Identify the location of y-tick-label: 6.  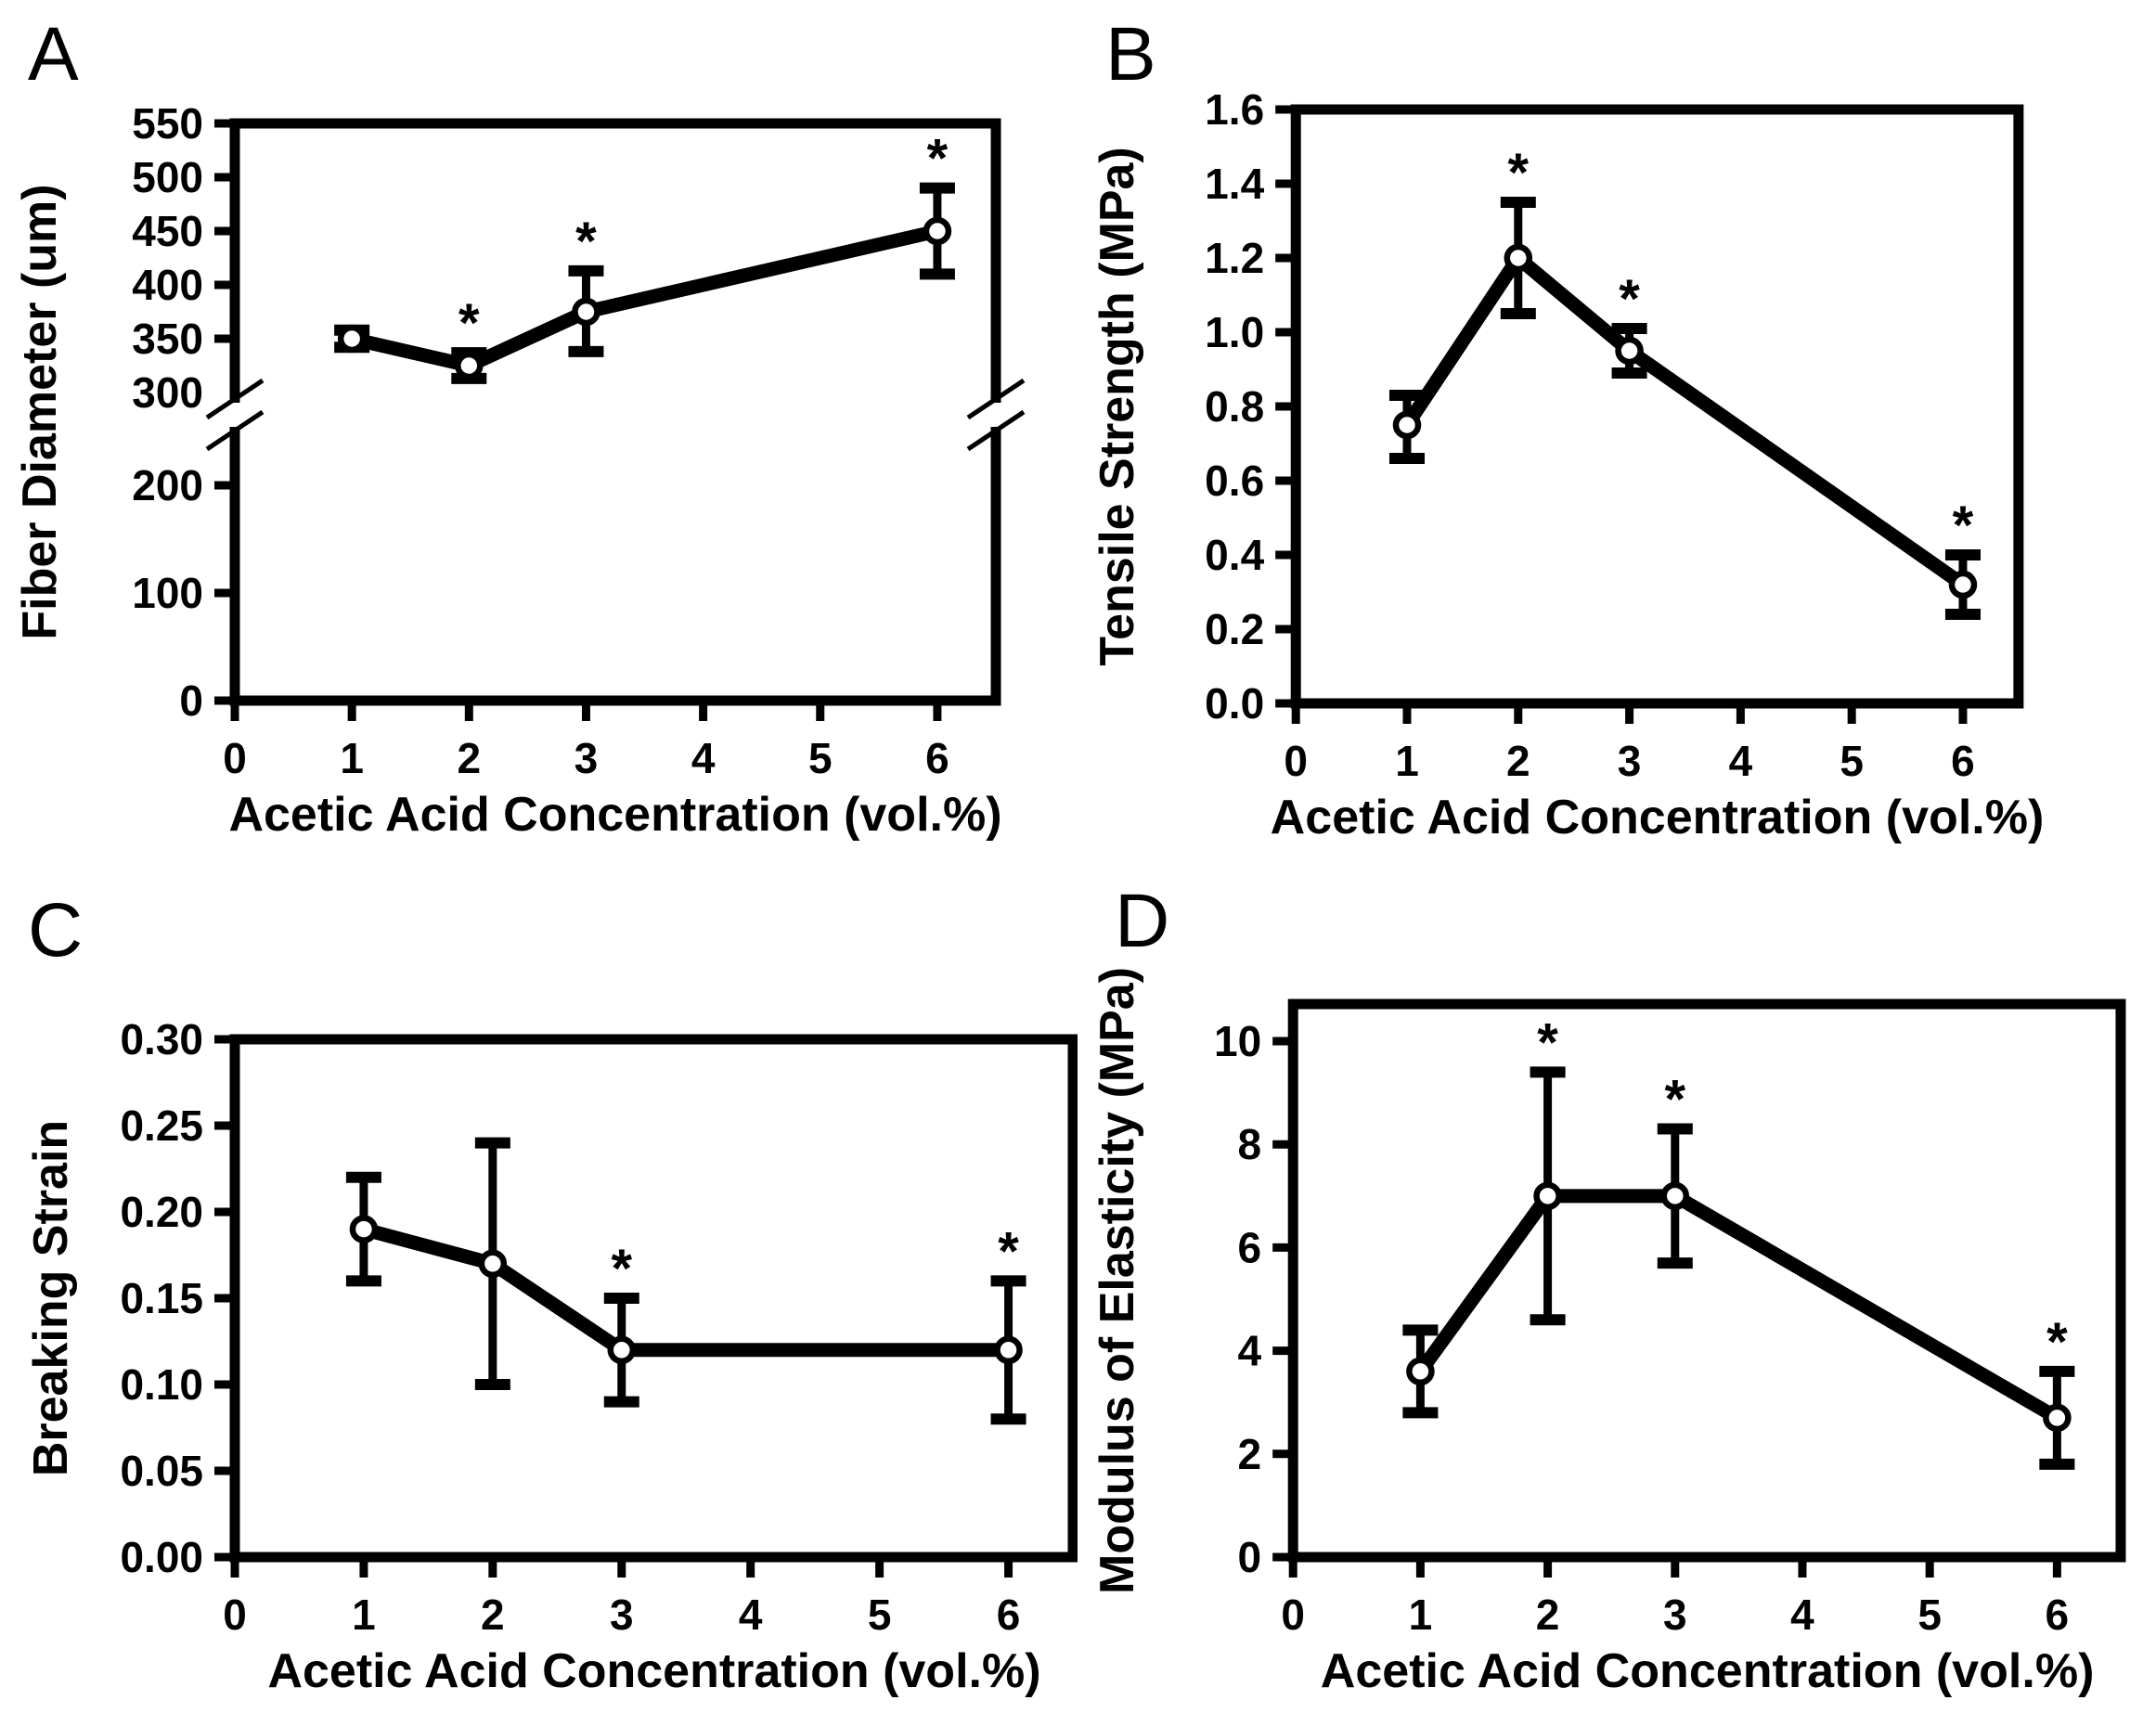
(1250, 1247).